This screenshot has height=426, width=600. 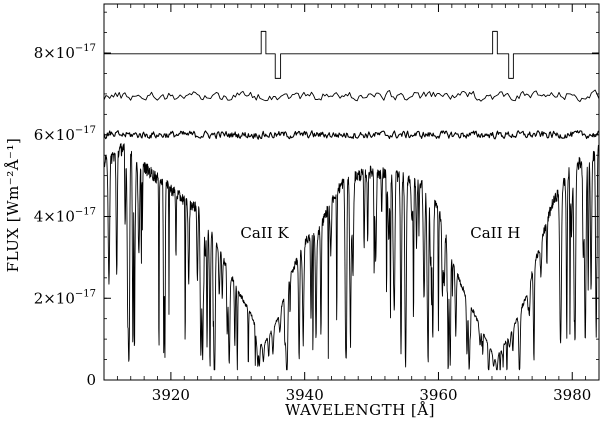 What do you see at coordinates (65, 216) in the screenshot?
I see `y-tick-label: 4×10⁻¹⁷` at bounding box center [65, 216].